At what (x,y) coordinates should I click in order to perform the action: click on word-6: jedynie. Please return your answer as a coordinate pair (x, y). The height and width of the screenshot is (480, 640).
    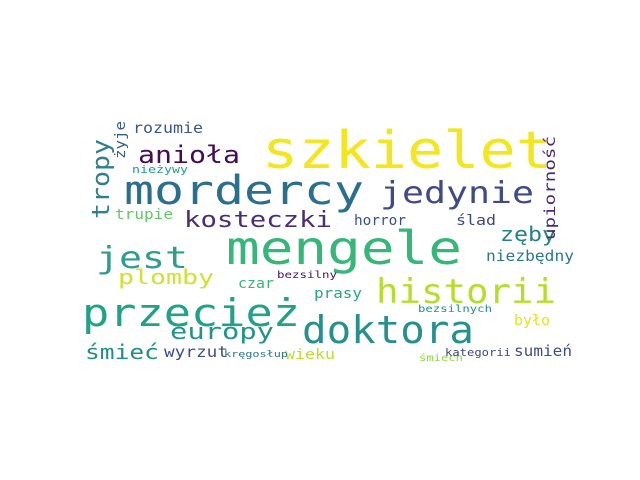
    Looking at the image, I should click on (457, 193).